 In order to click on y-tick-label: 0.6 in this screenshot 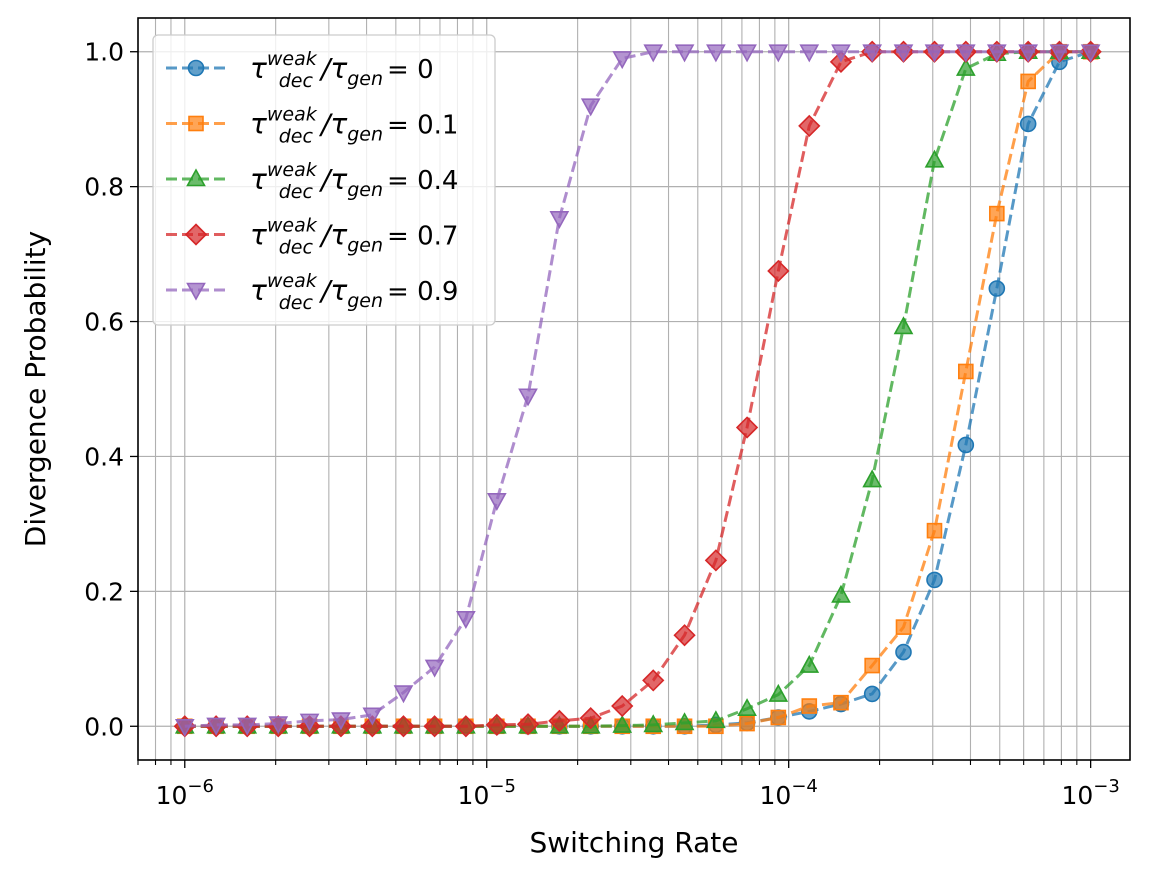, I will do `click(104, 322)`.